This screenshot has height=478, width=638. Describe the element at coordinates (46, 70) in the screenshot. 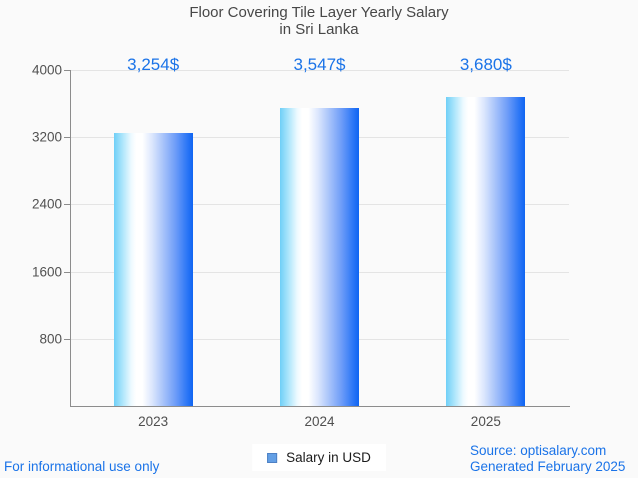

I see `y-axis-label: 4000` at that location.